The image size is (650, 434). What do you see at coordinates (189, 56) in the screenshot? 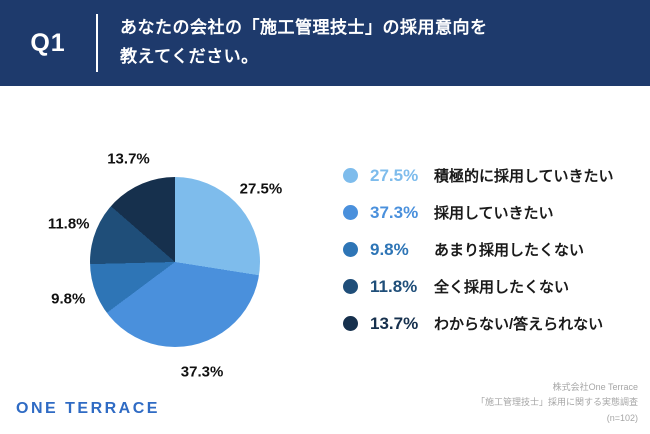
I see `question-line-2: 教えてください。` at bounding box center [189, 56].